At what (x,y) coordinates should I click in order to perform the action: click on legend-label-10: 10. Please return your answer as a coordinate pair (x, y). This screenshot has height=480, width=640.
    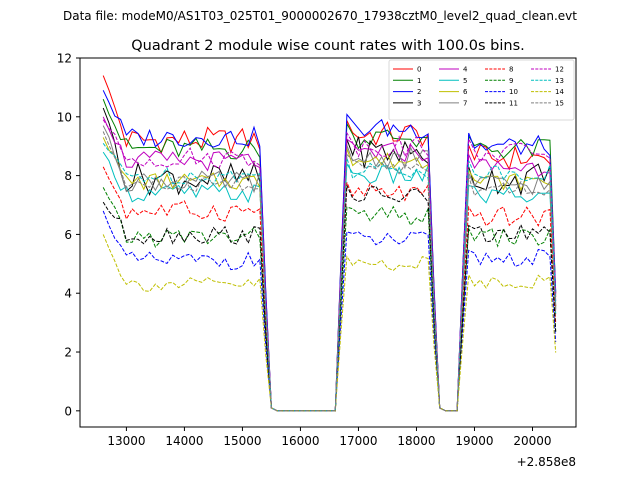
    Looking at the image, I should click on (513, 92).